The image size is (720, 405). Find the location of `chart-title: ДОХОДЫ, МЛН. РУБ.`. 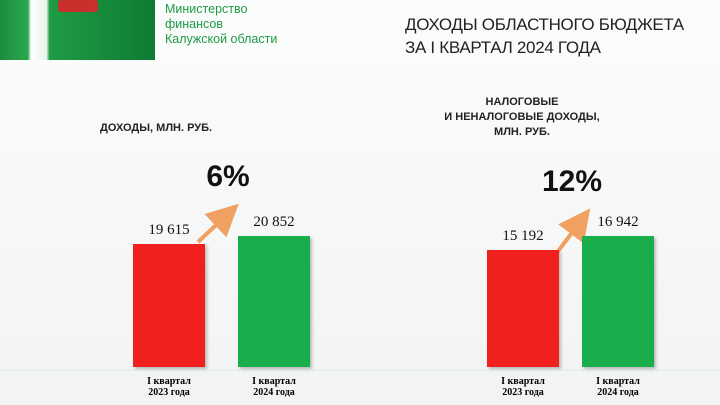

chart-title: ДОХОДЫ, МЛН. РУБ. is located at coordinates (156, 128).